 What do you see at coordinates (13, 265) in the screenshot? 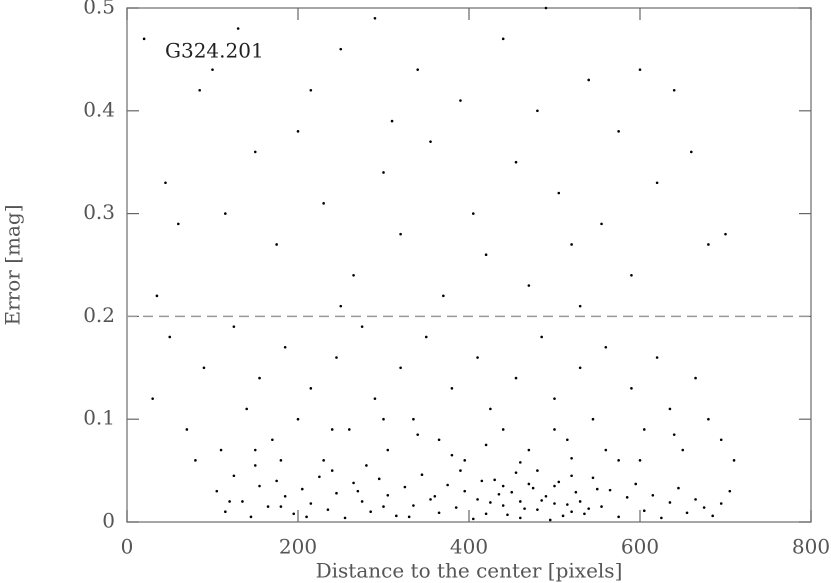
I see `y-axis-label: Error [mag]` at bounding box center [13, 265].